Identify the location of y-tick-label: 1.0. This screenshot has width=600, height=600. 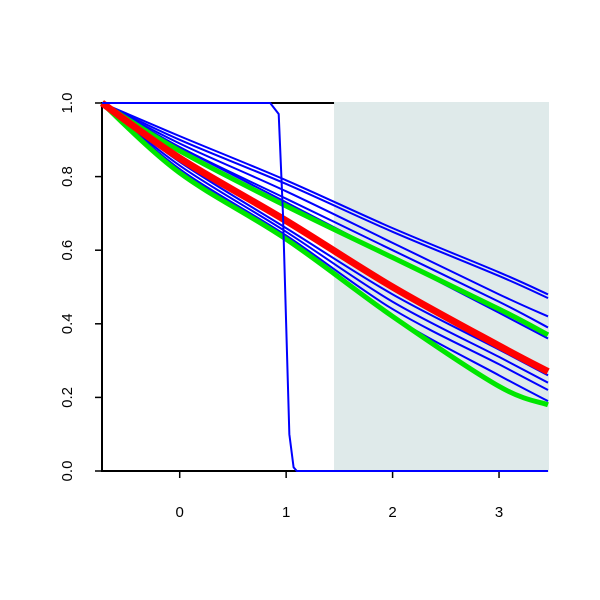
(67, 103).